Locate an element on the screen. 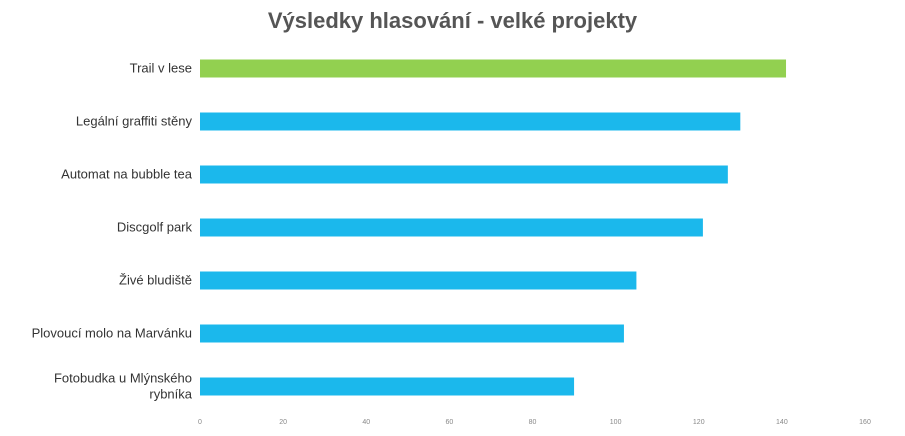  chart-title: Výsledky hlasování - velké projekty is located at coordinates (452, 20).